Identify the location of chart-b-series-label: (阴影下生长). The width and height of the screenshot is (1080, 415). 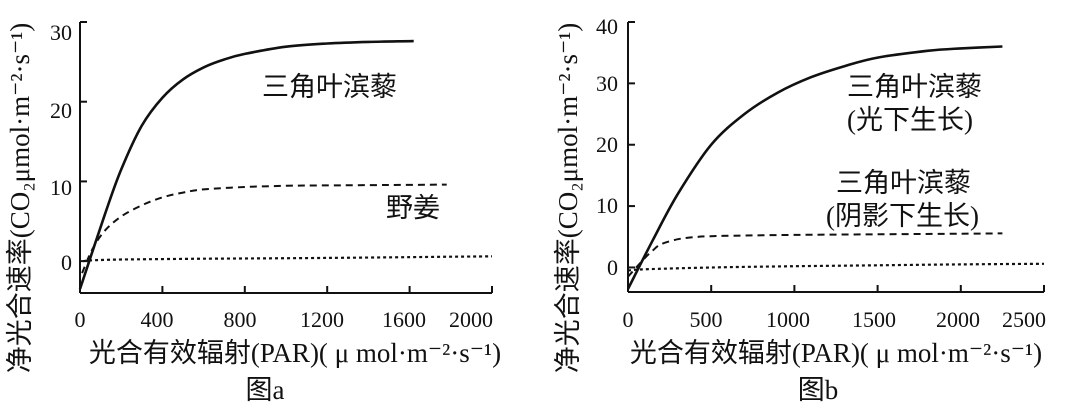
(902, 216).